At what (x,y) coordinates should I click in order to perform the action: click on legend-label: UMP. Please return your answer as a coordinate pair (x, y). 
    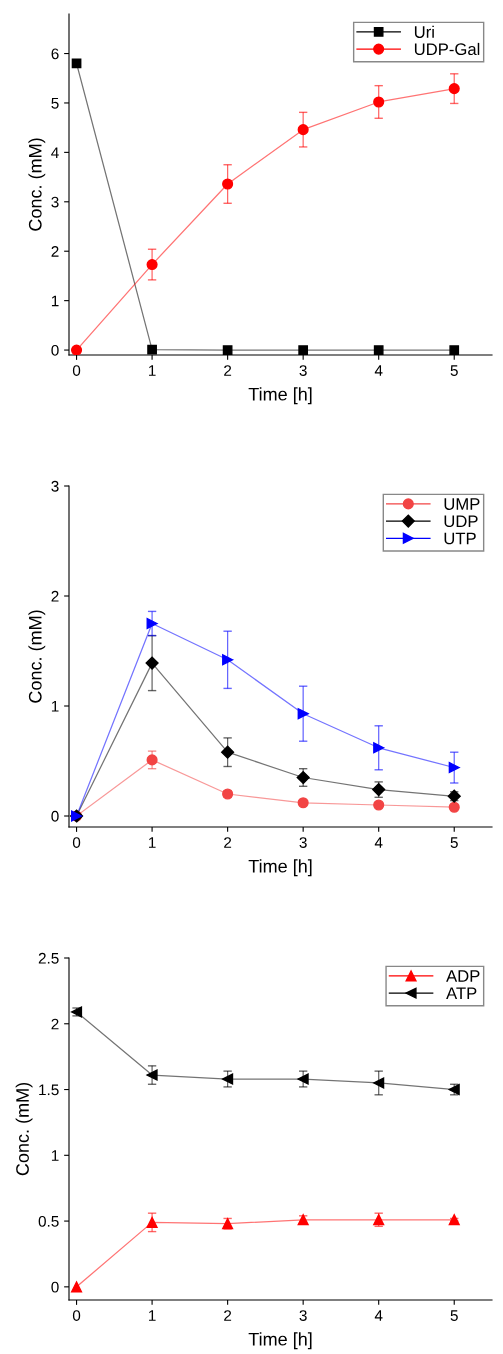
    Looking at the image, I should click on (462, 504).